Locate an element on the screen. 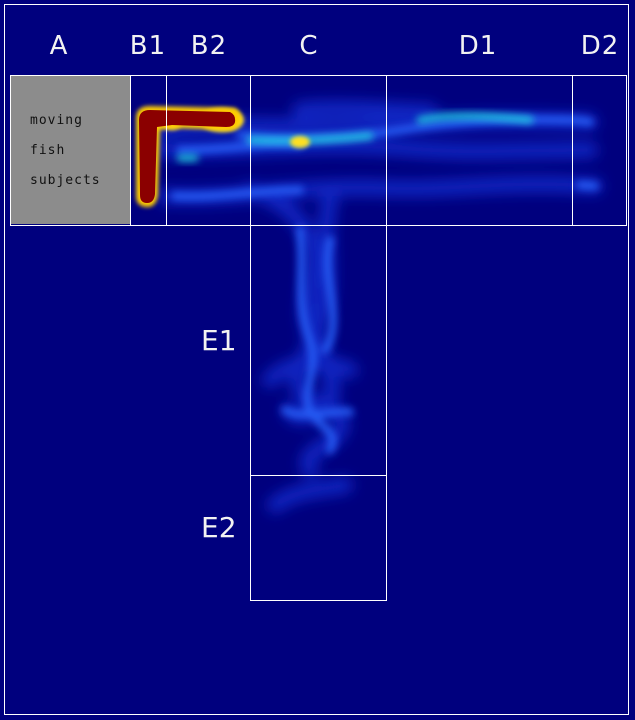  start-area-label-line2: fish is located at coordinates (48, 150).